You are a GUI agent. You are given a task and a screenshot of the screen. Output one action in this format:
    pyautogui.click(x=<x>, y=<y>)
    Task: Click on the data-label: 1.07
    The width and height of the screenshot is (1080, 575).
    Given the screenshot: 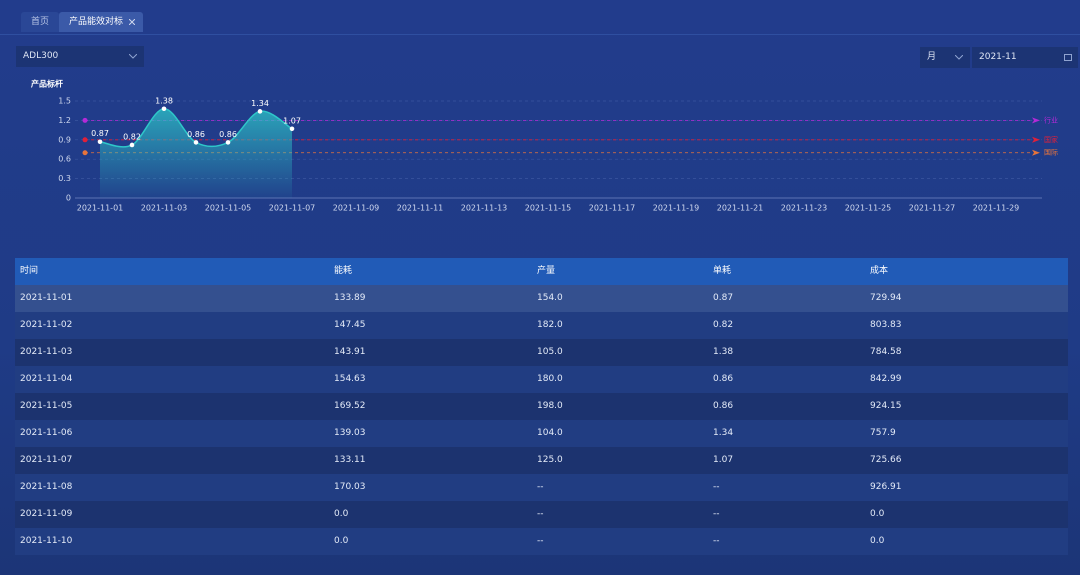 What is the action you would take?
    pyautogui.click(x=292, y=120)
    